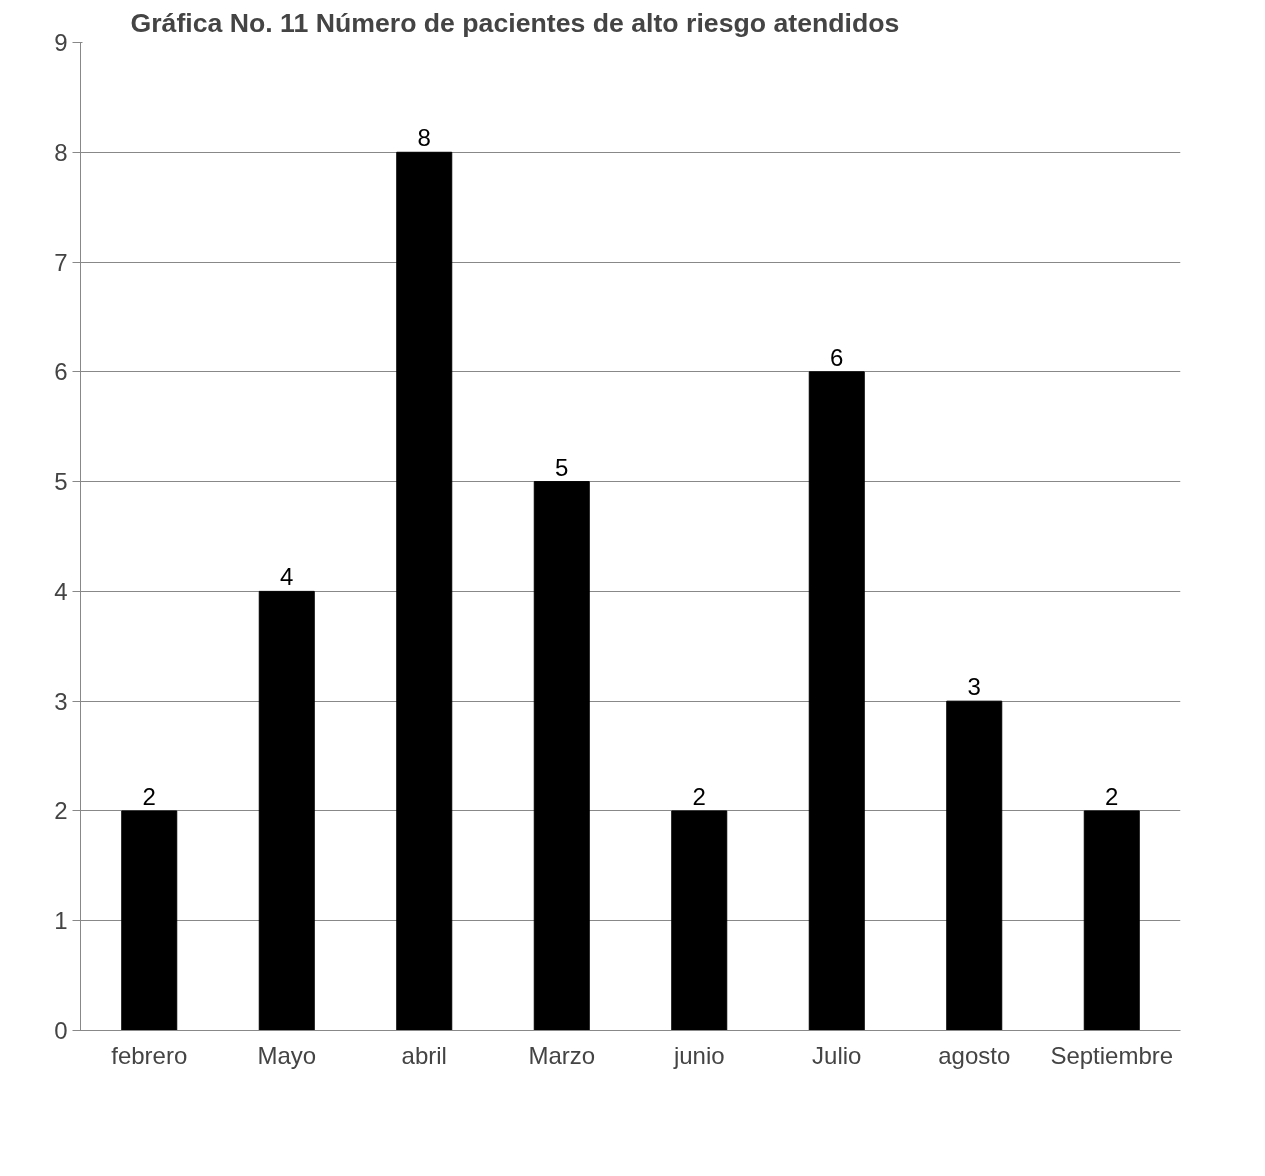 This screenshot has width=1265, height=1176. Describe the element at coordinates (61, 591) in the screenshot. I see `y-tick-label: 4` at that location.